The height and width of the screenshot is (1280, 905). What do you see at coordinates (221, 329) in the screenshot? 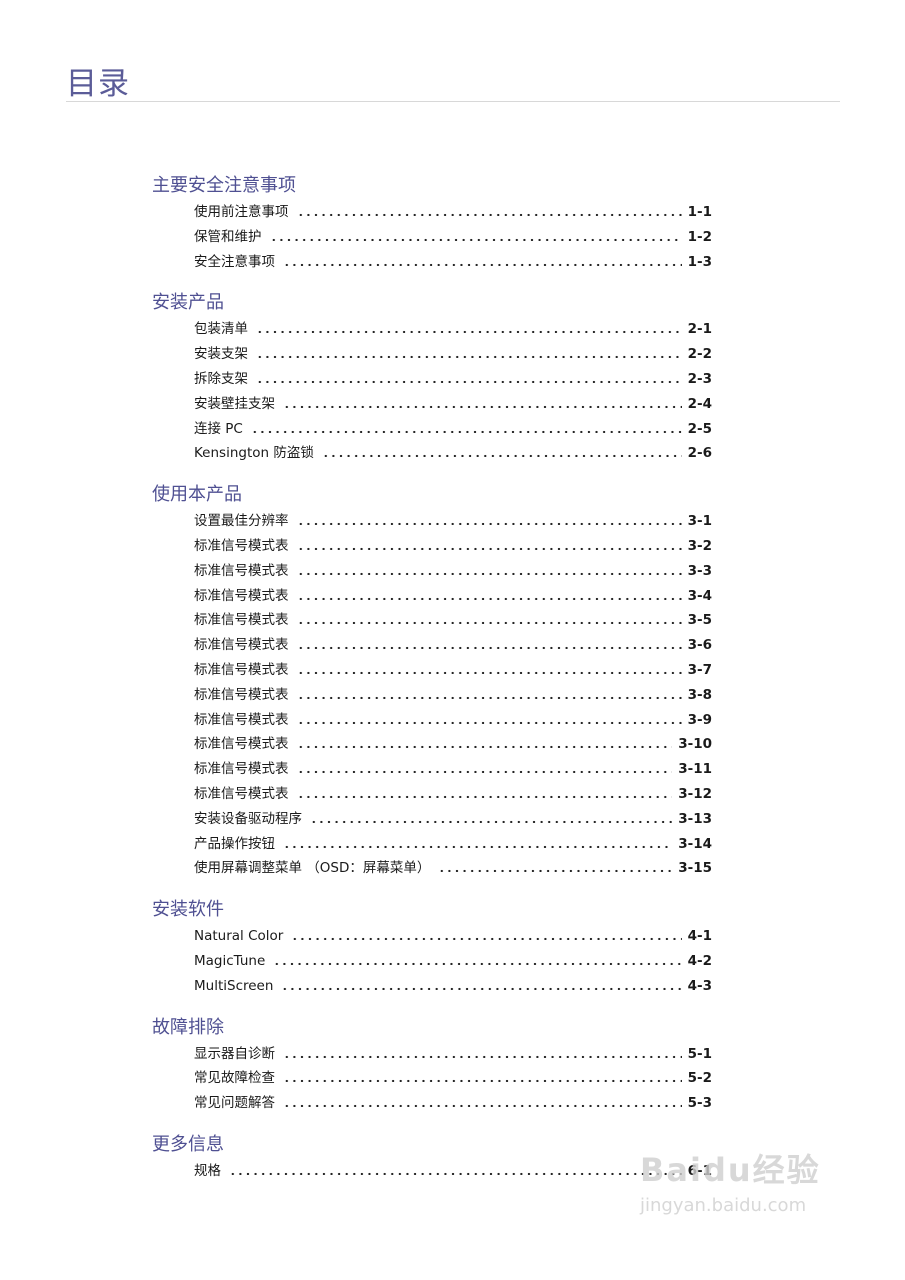
I see `entry-label: 包装清单` at bounding box center [221, 329].